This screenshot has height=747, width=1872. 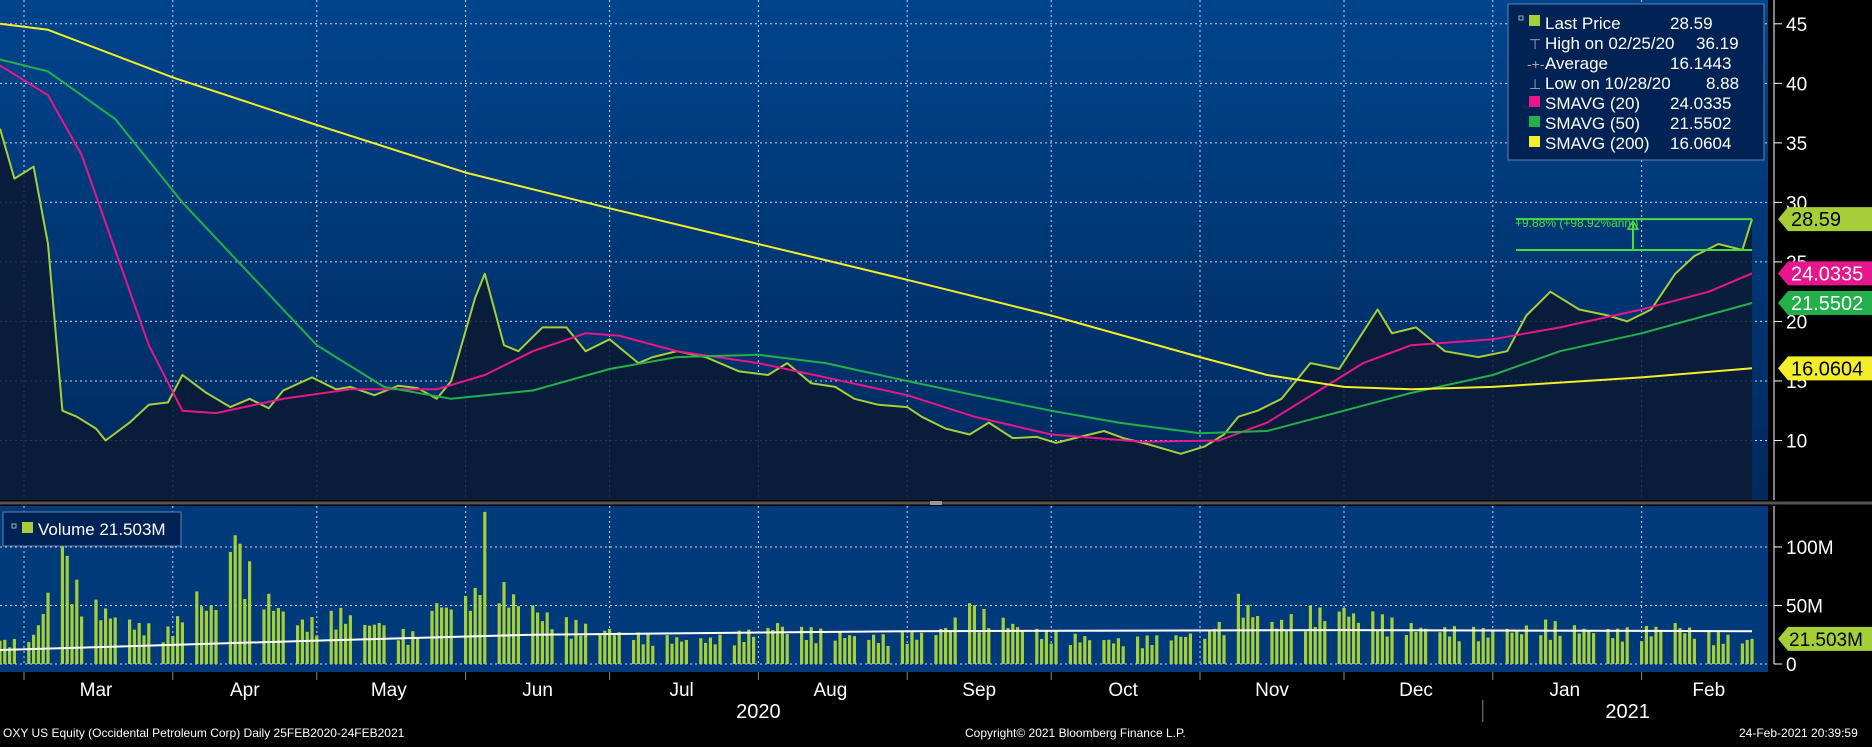 I want to click on legend-item-sma20: SMAVG (20) 24.0335, so click(x=1630, y=103).